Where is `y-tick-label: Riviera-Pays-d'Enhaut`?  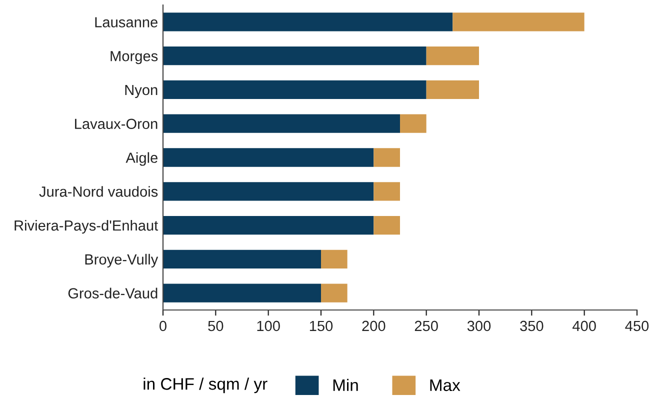 y-tick-label: Riviera-Pays-d'Enhaut is located at coordinates (86, 227).